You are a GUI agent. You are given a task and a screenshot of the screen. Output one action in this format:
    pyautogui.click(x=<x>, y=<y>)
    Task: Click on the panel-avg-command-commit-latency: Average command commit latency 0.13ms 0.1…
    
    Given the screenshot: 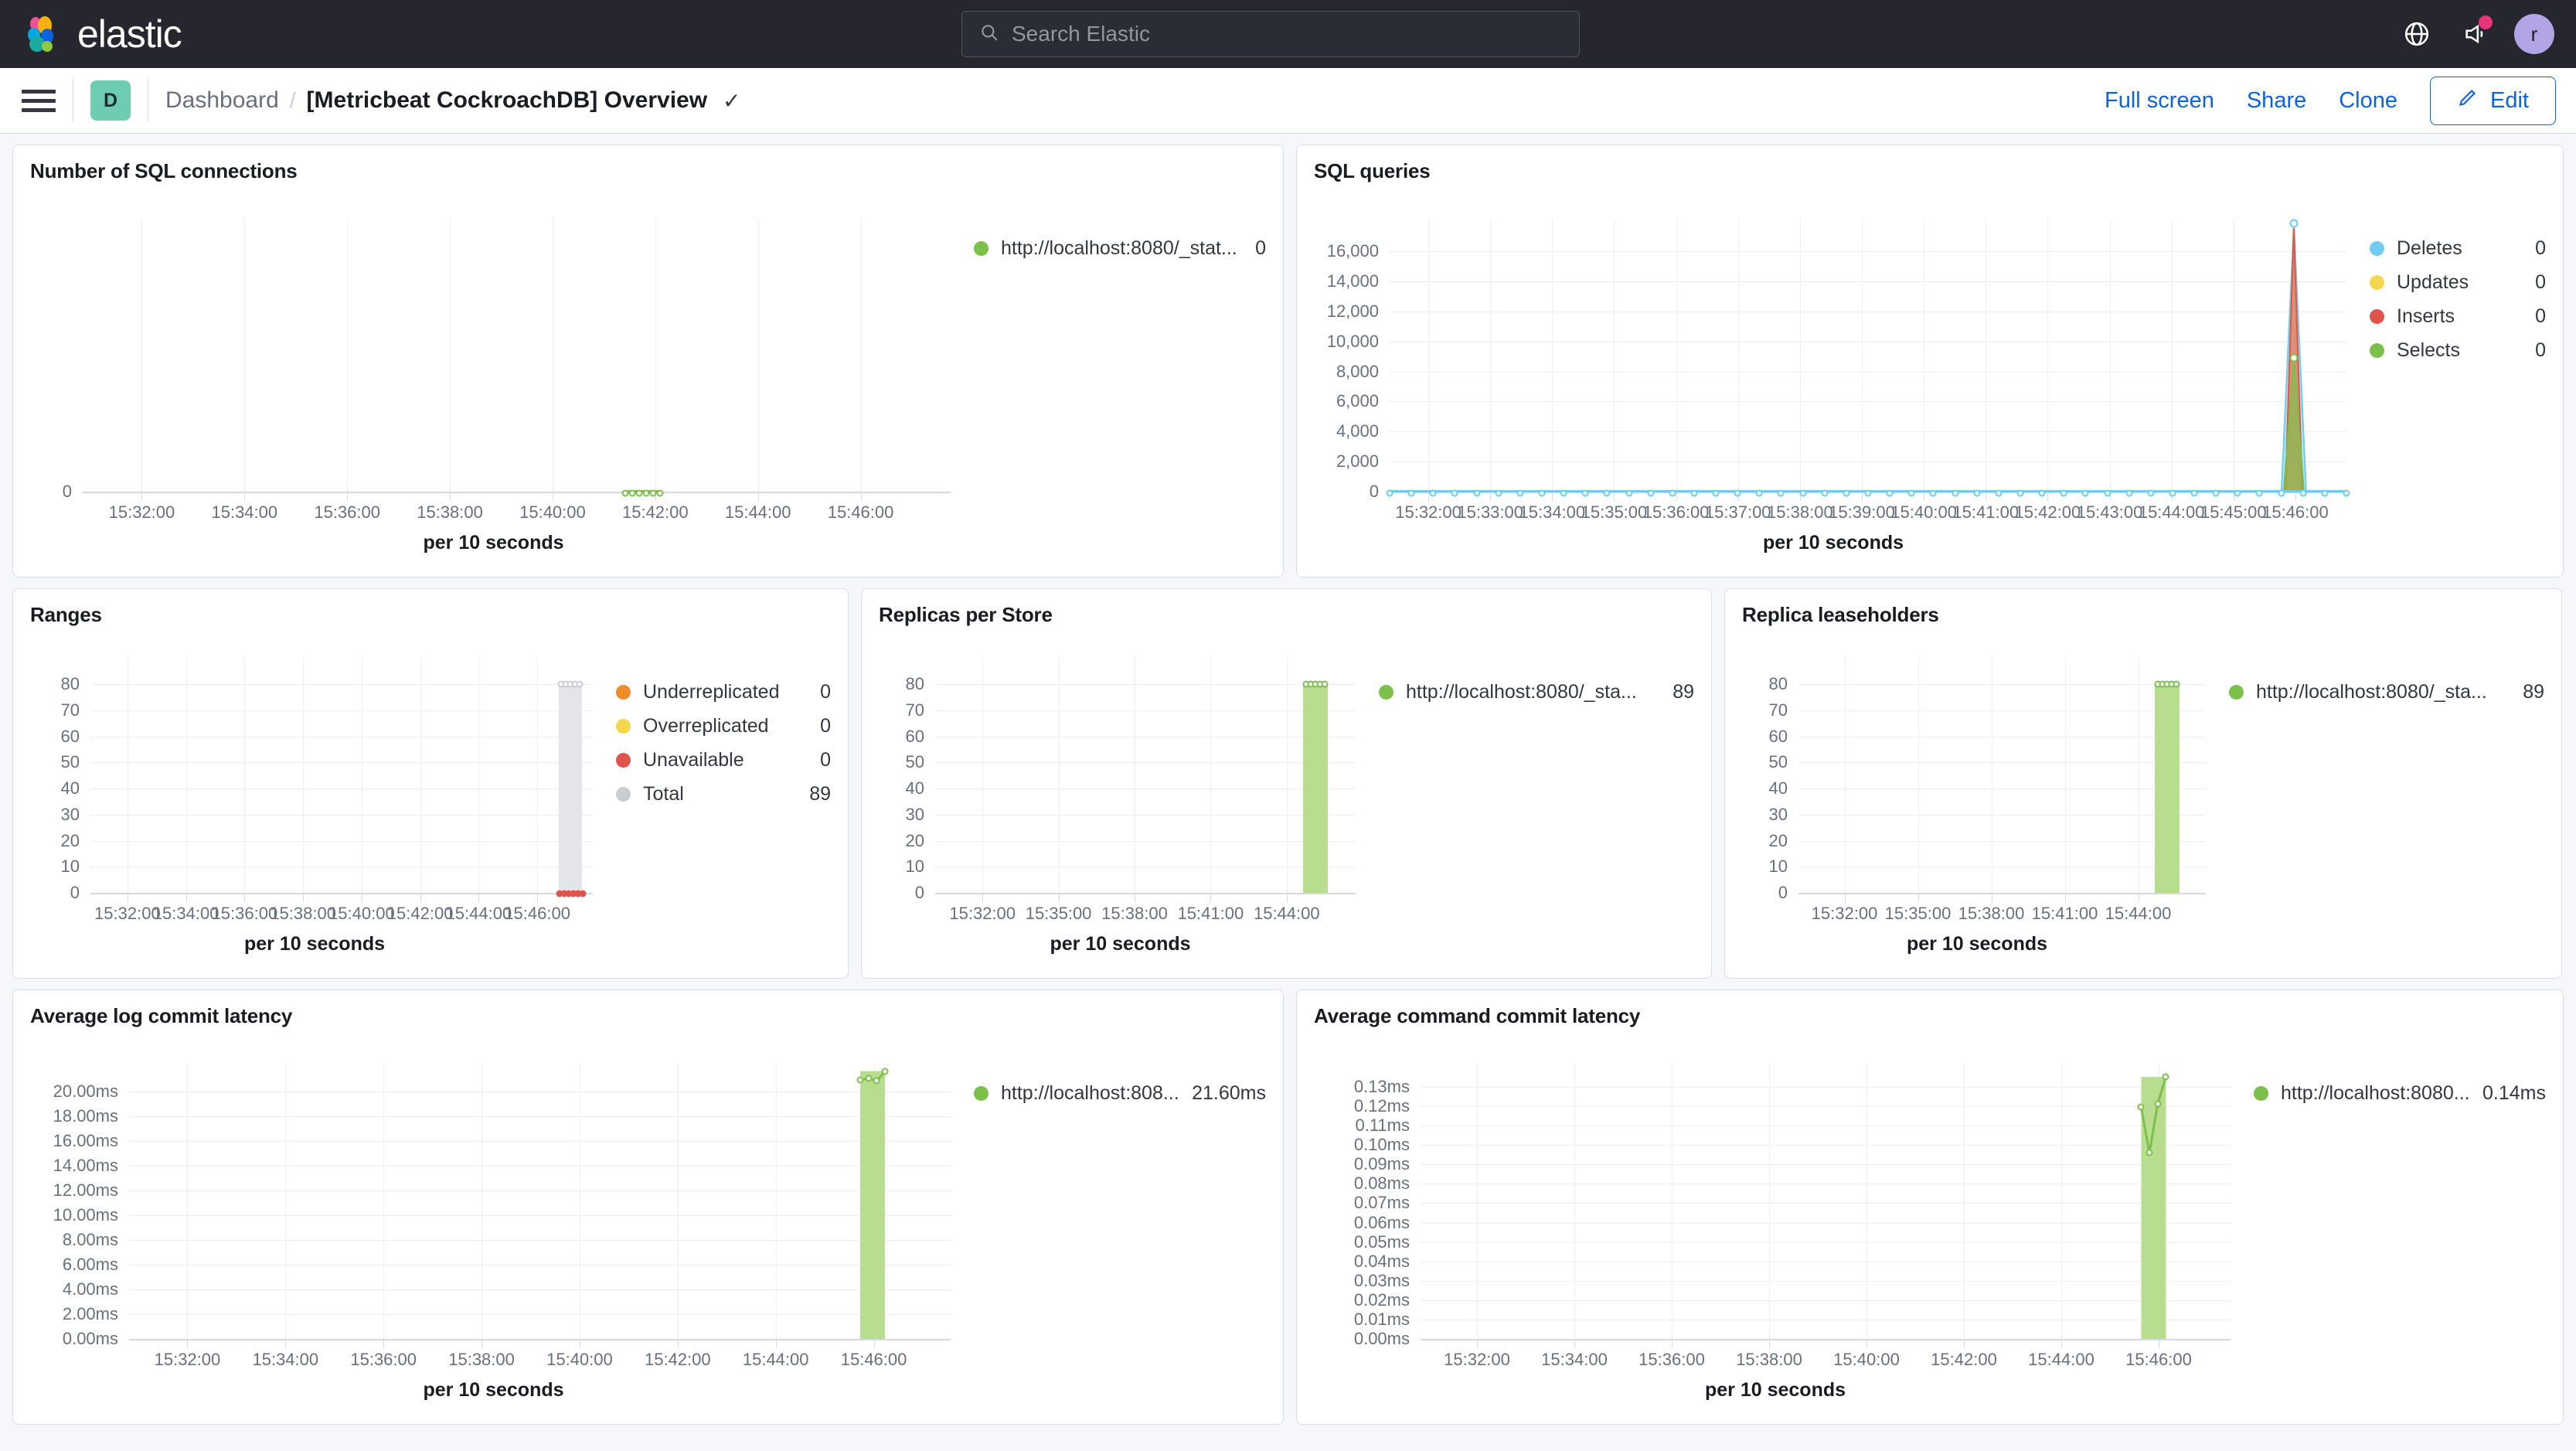 What is the action you would take?
    pyautogui.click(x=1930, y=1207)
    